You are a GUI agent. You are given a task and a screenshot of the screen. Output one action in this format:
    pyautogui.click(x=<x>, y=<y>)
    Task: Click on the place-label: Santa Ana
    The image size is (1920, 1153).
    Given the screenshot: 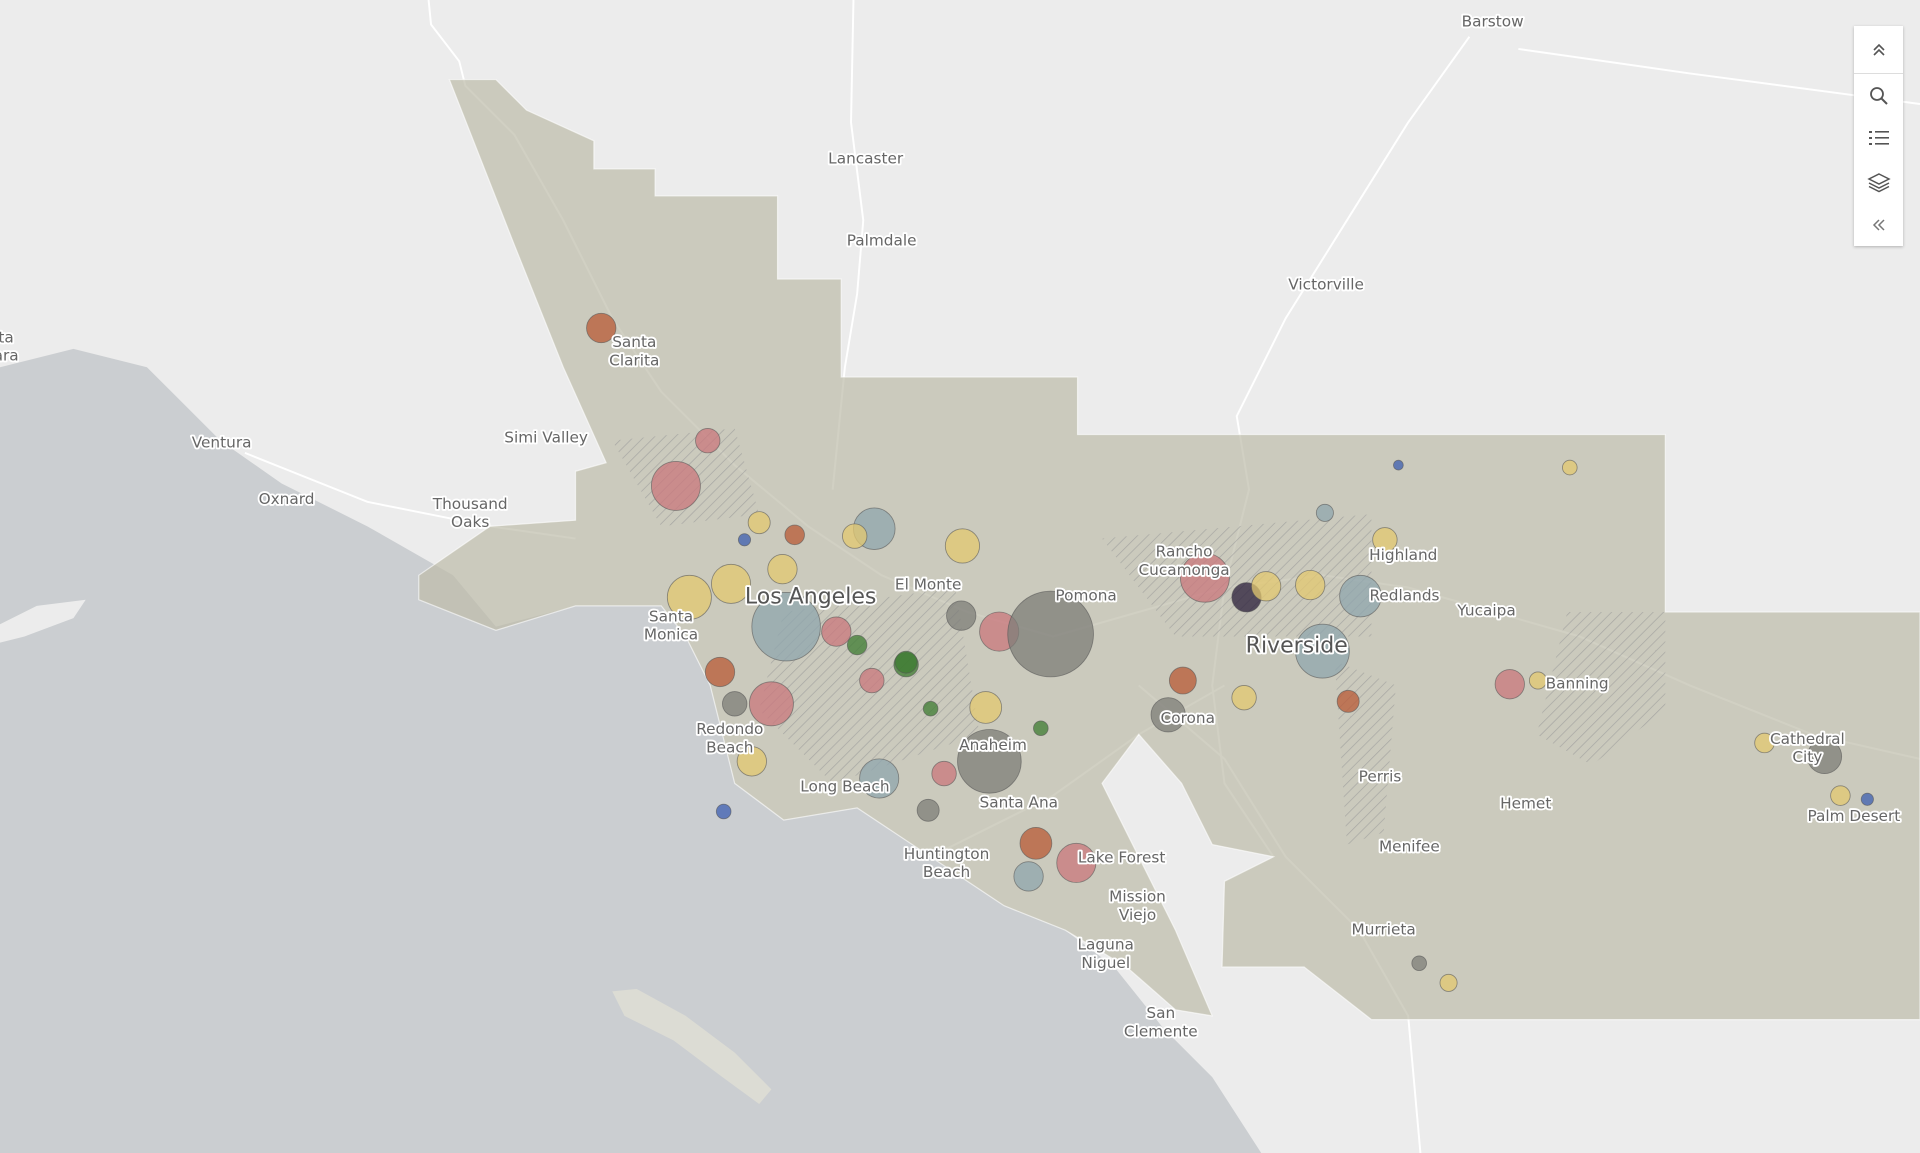 What is the action you would take?
    pyautogui.click(x=1018, y=802)
    